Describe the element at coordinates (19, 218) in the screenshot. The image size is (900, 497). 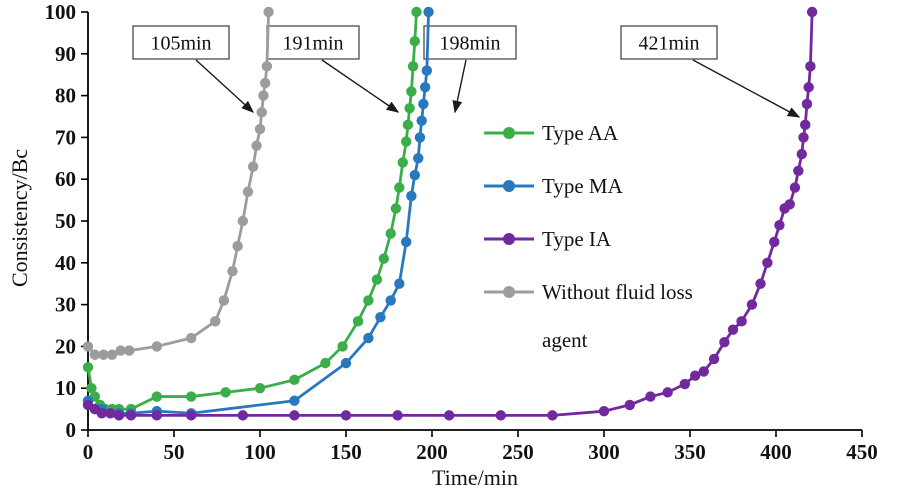
I see `y-axis-title: Consistency/Bc` at that location.